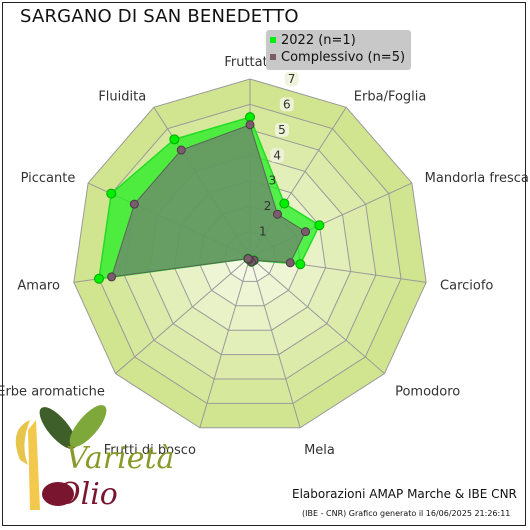 The width and height of the screenshot is (530, 530). Describe the element at coordinates (88, 426) in the screenshot. I see `logo-leaf-right` at that location.